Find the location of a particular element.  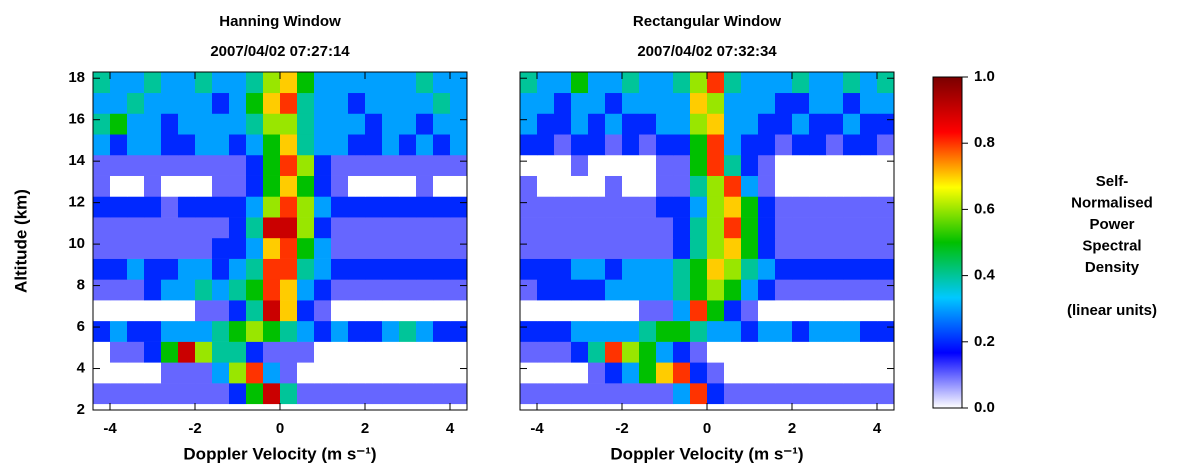

colorbar-tick-label: 0.8 is located at coordinates (984, 142).